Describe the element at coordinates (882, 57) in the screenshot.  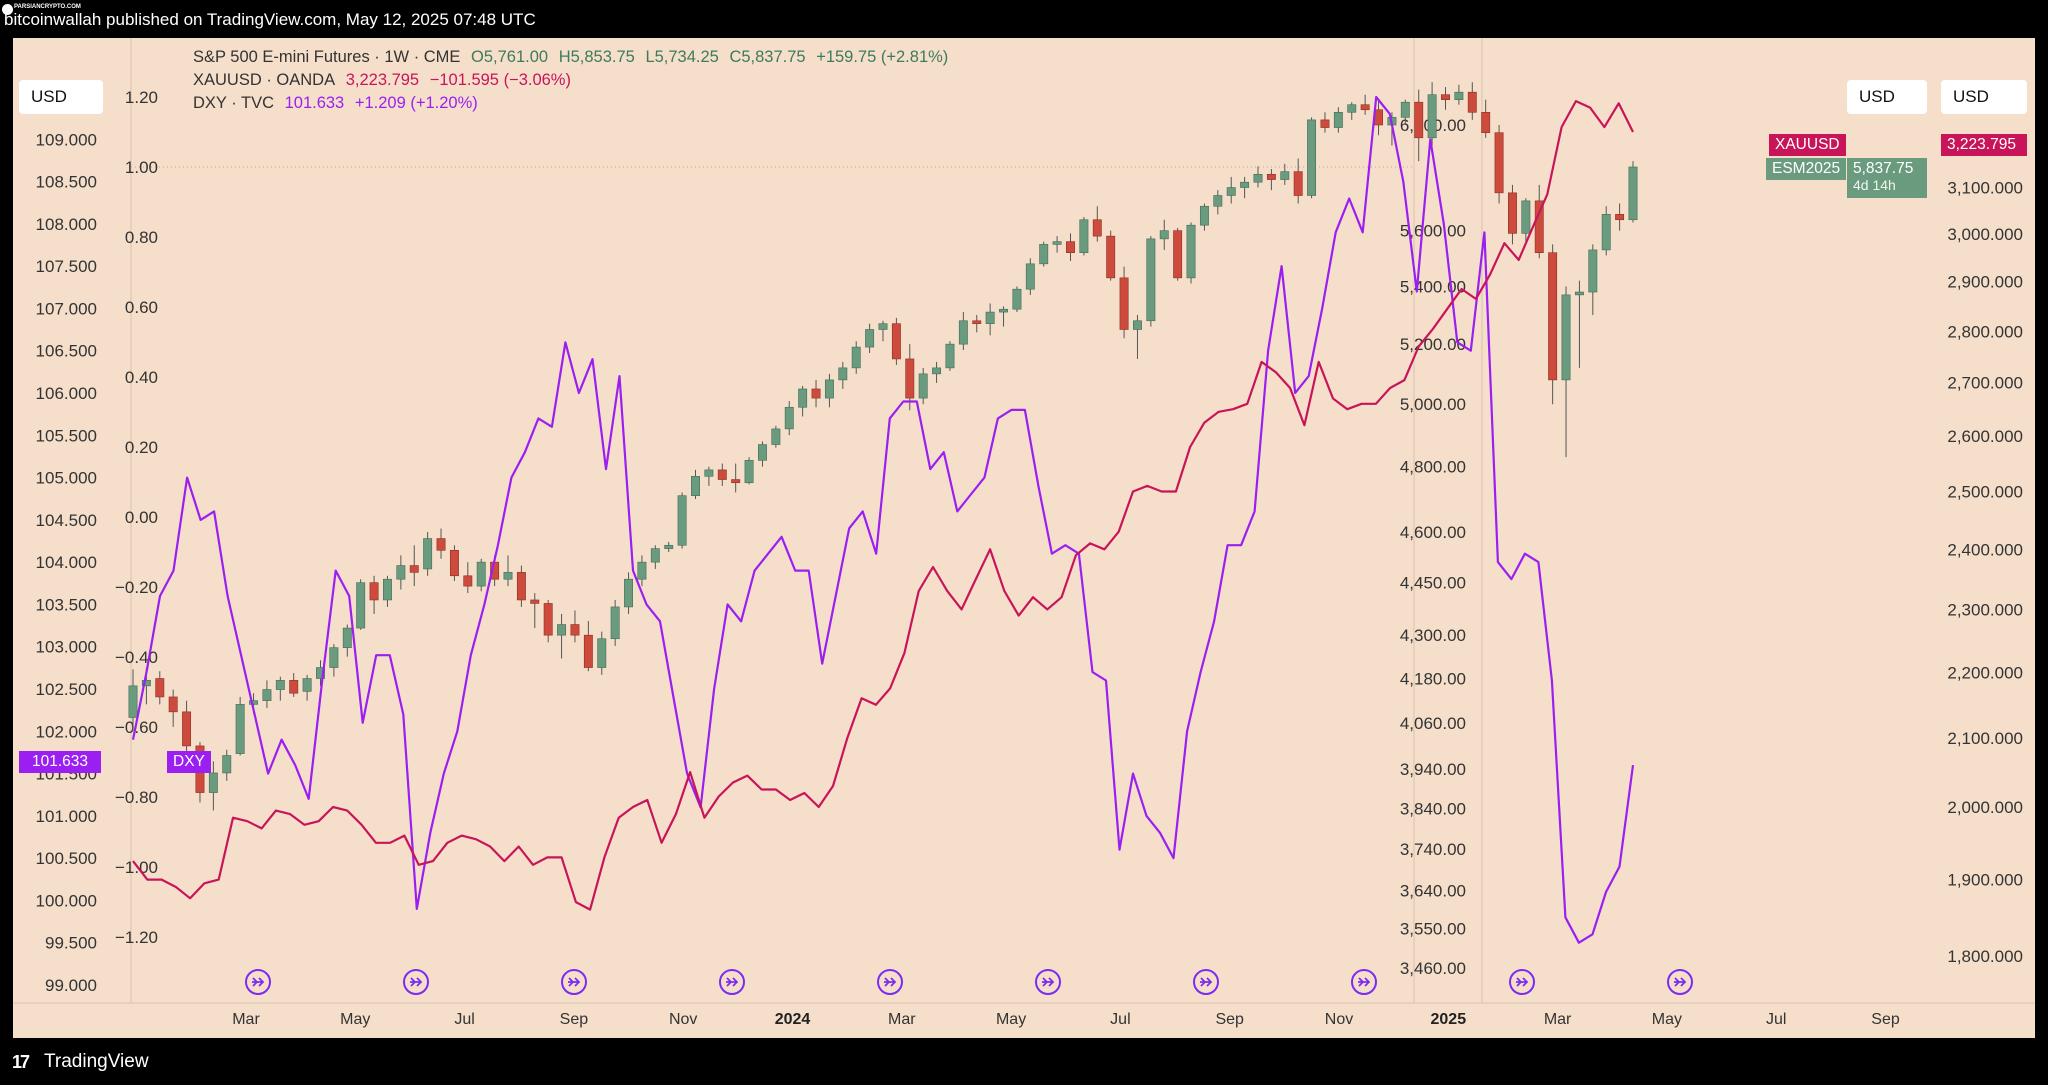
I see `legend-es-change: +159.75 (+2.81%)` at that location.